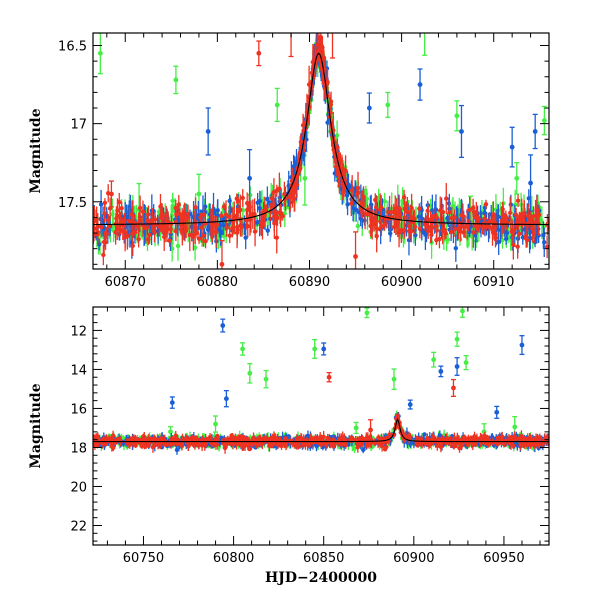  What do you see at coordinates (309, 282) in the screenshot?
I see `x-tick-label: 60890` at bounding box center [309, 282].